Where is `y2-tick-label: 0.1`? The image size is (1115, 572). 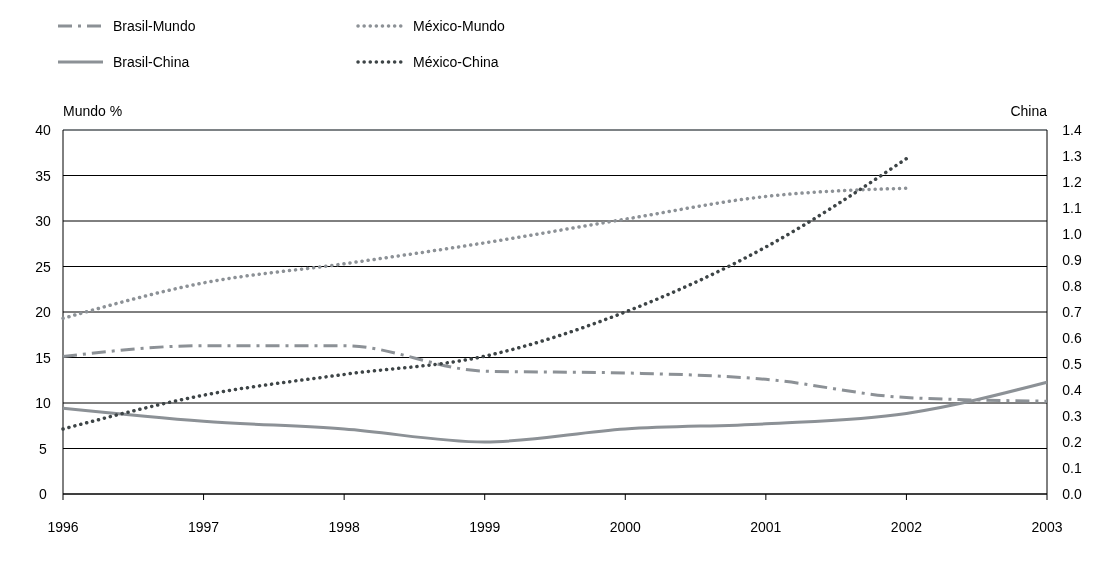
y2-tick-label: 0.1 is located at coordinates (1072, 468).